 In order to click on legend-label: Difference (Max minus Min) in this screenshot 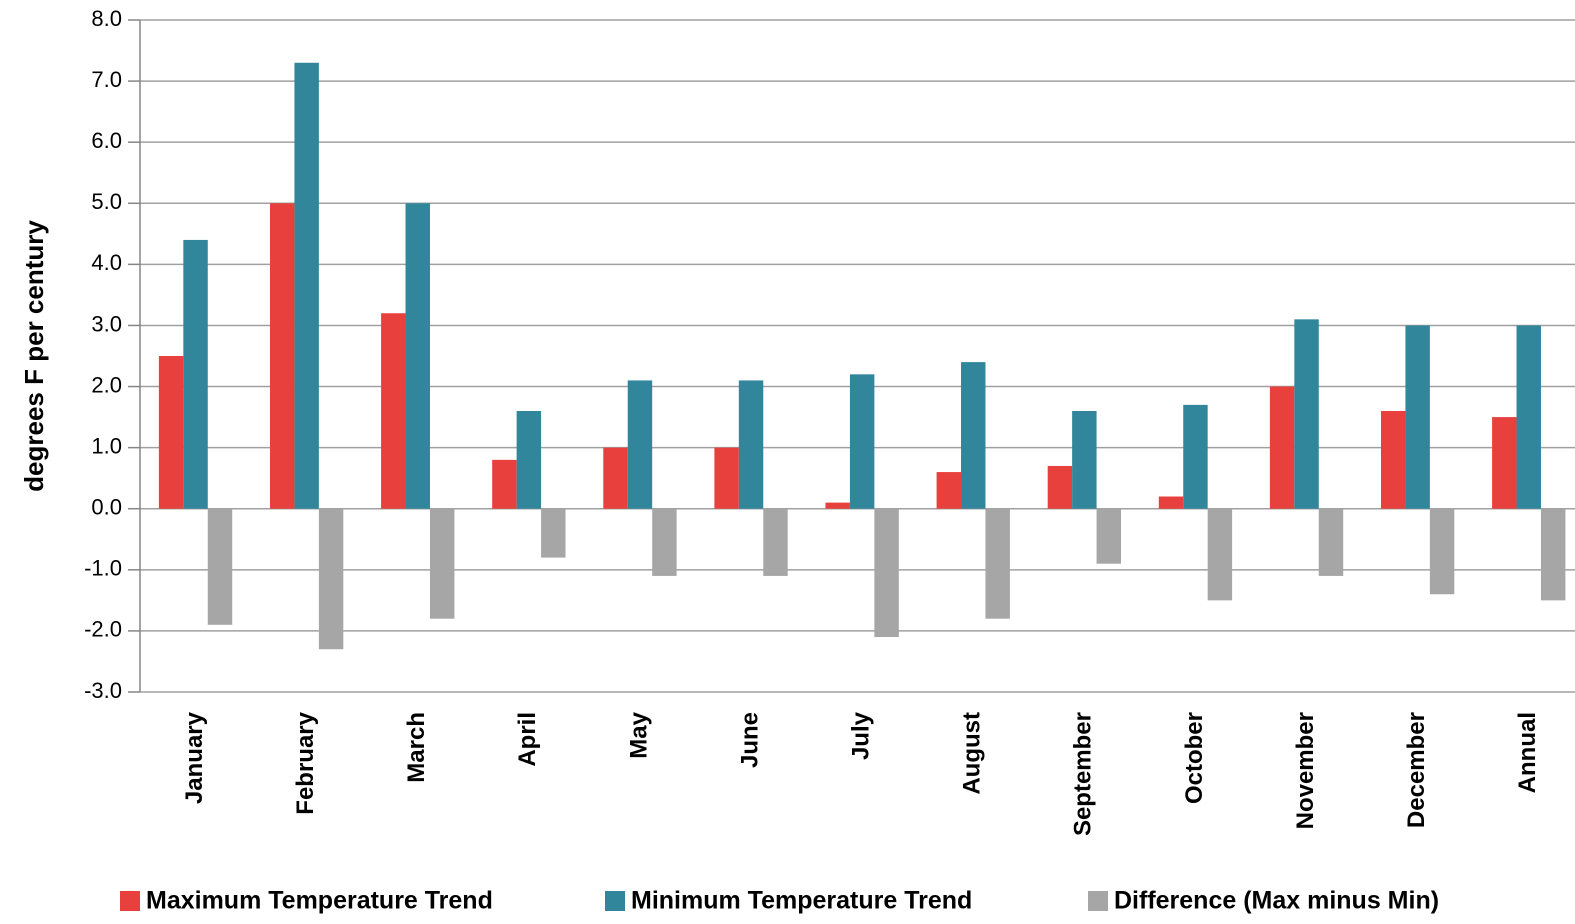, I will do `click(1276, 901)`.